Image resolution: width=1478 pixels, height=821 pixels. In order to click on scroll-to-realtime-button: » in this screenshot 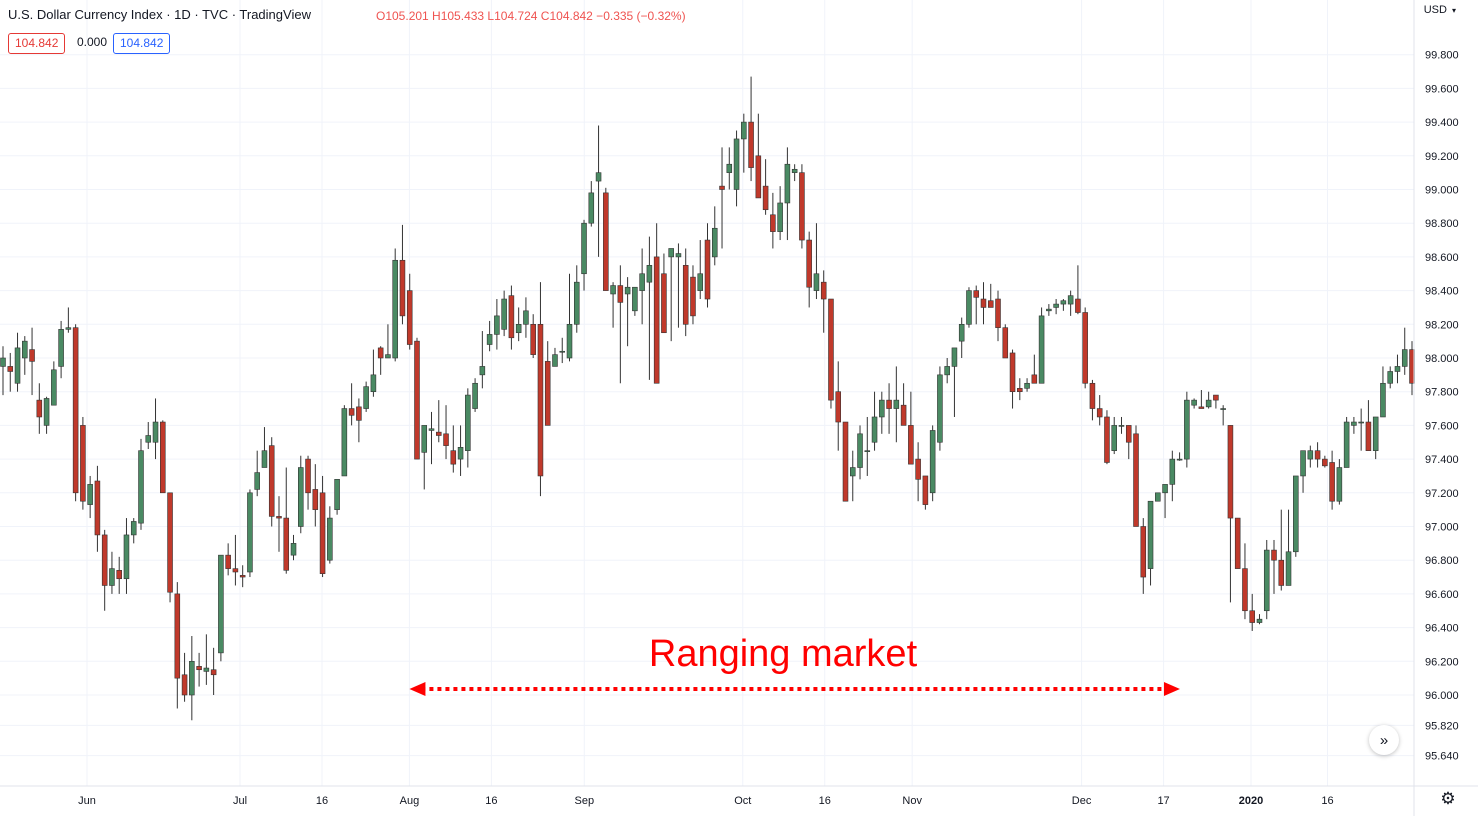, I will do `click(1384, 740)`.